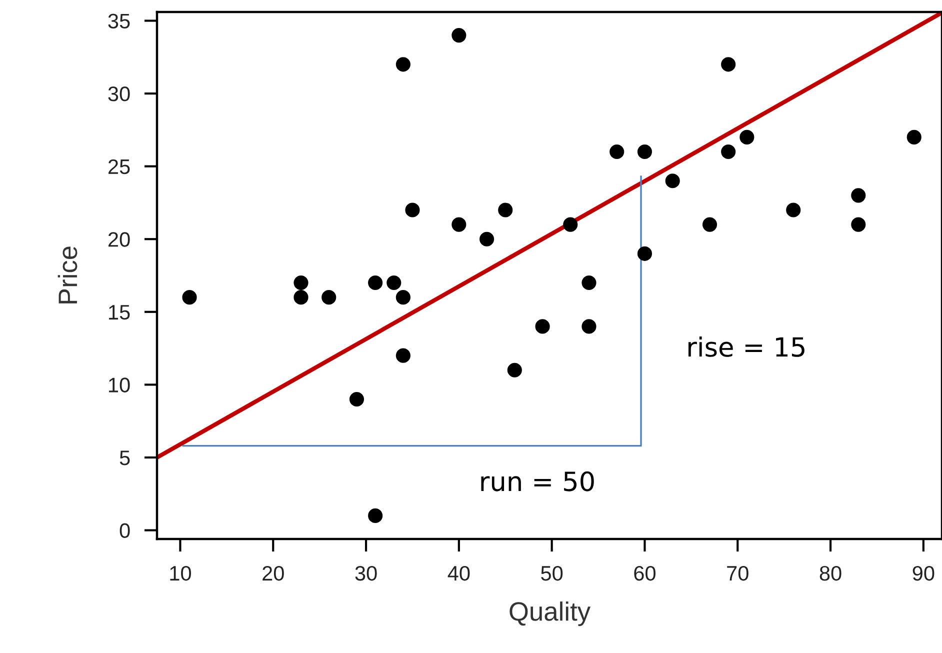 The image size is (942, 653). I want to click on x-axis-title: Quality, so click(550, 613).